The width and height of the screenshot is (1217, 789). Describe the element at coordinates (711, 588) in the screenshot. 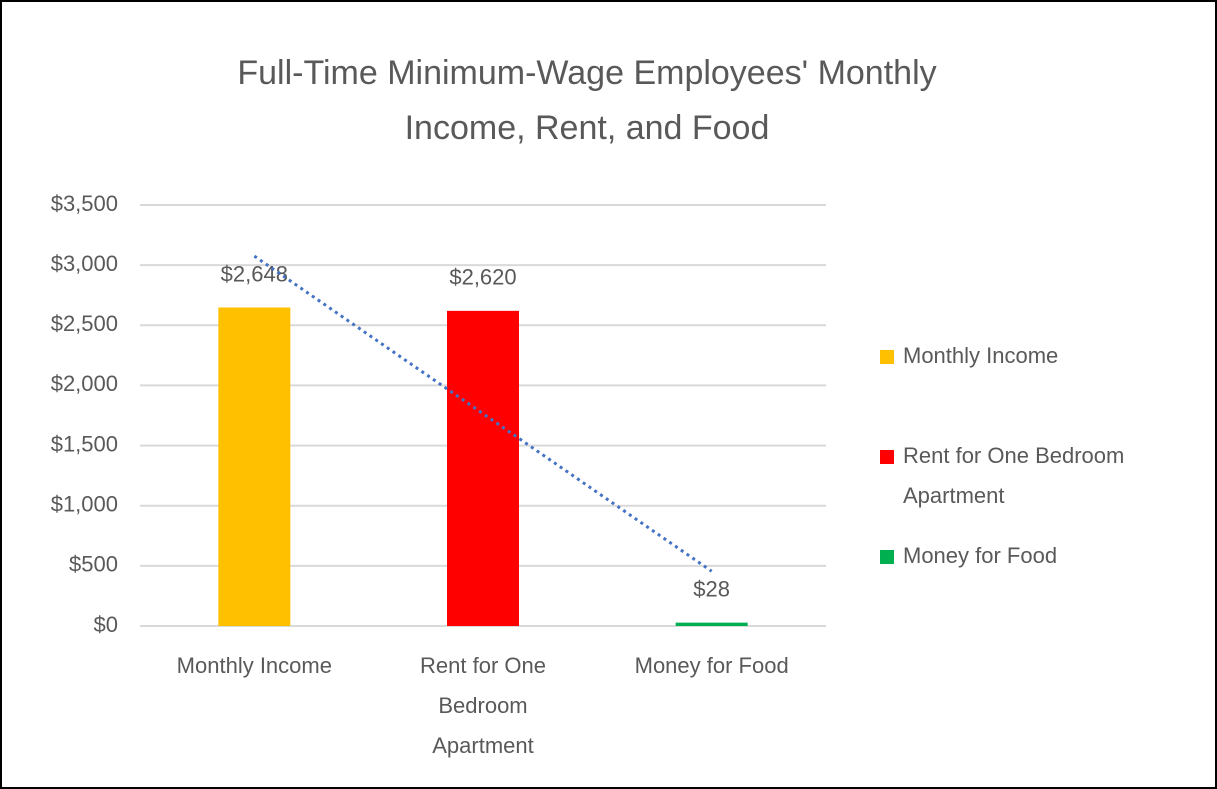

I see `data-label: $28` at that location.